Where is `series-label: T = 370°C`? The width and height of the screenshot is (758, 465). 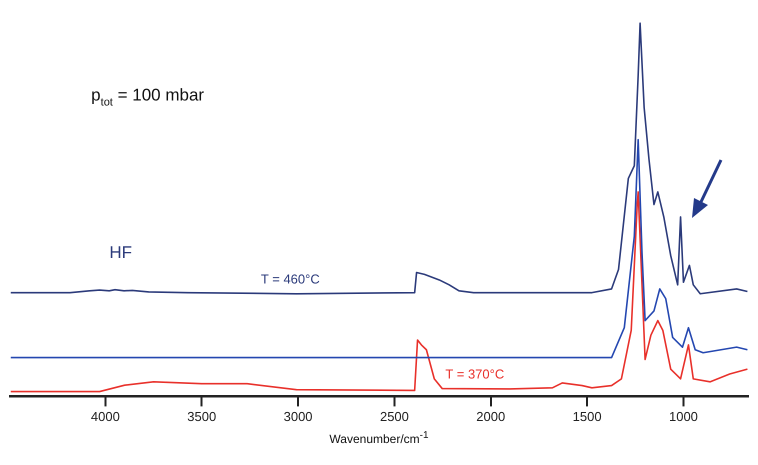 series-label: T = 370°C is located at coordinates (474, 374).